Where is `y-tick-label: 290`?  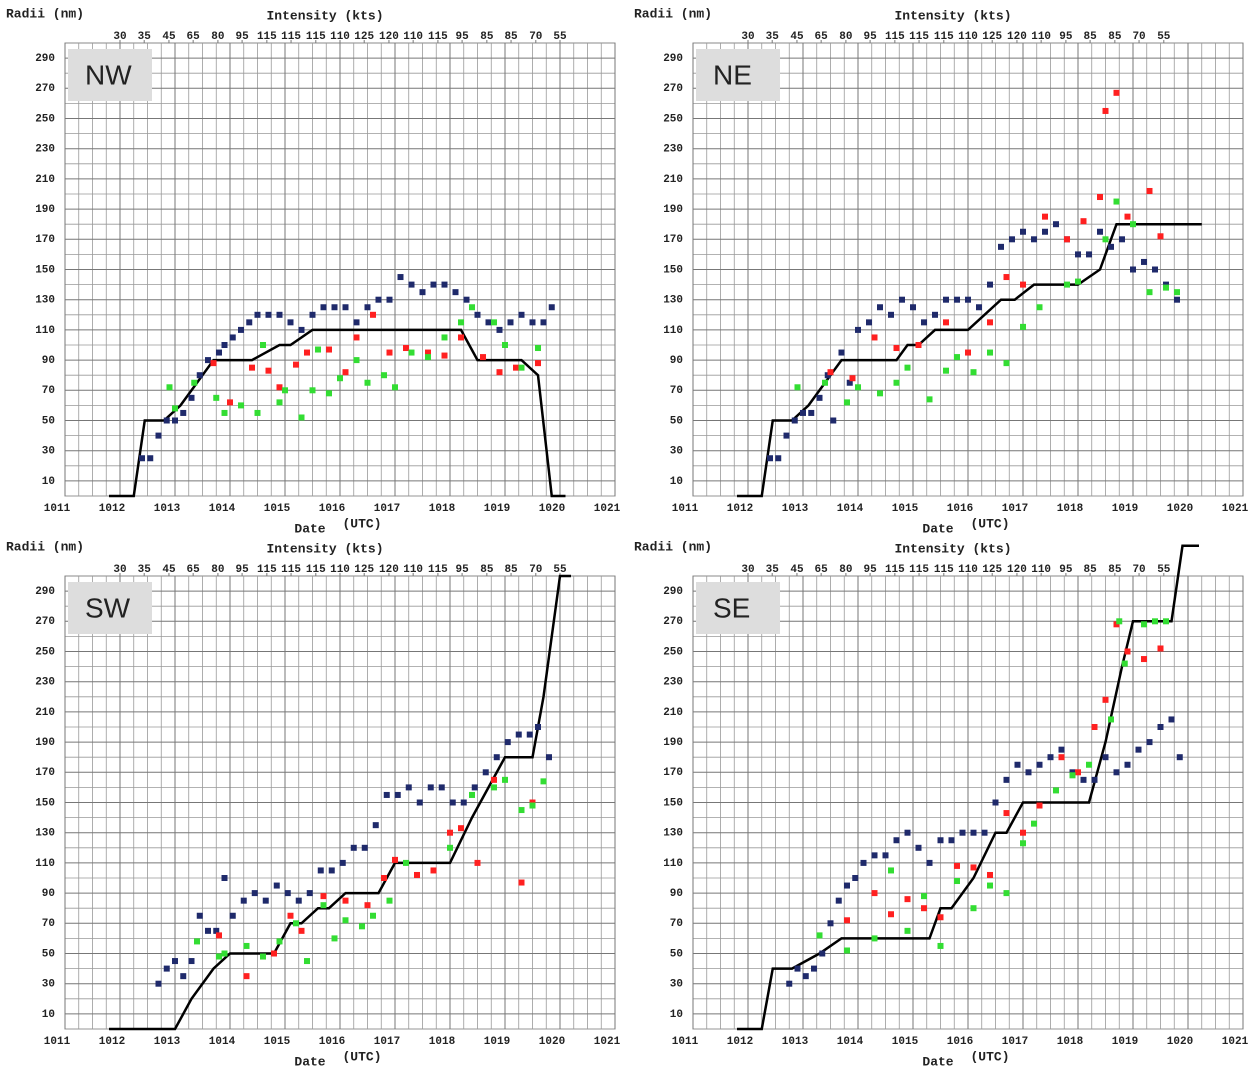
y-tick-label: 290 is located at coordinates (45, 592).